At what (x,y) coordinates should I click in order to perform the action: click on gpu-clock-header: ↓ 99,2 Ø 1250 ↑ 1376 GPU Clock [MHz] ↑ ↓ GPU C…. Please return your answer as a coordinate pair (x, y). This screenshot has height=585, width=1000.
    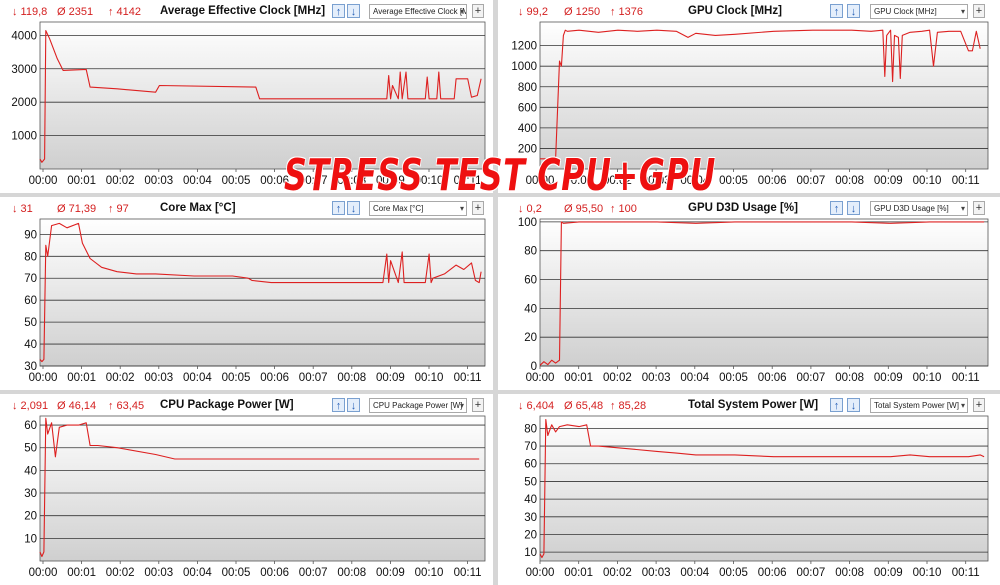
    Looking at the image, I should click on (749, 11).